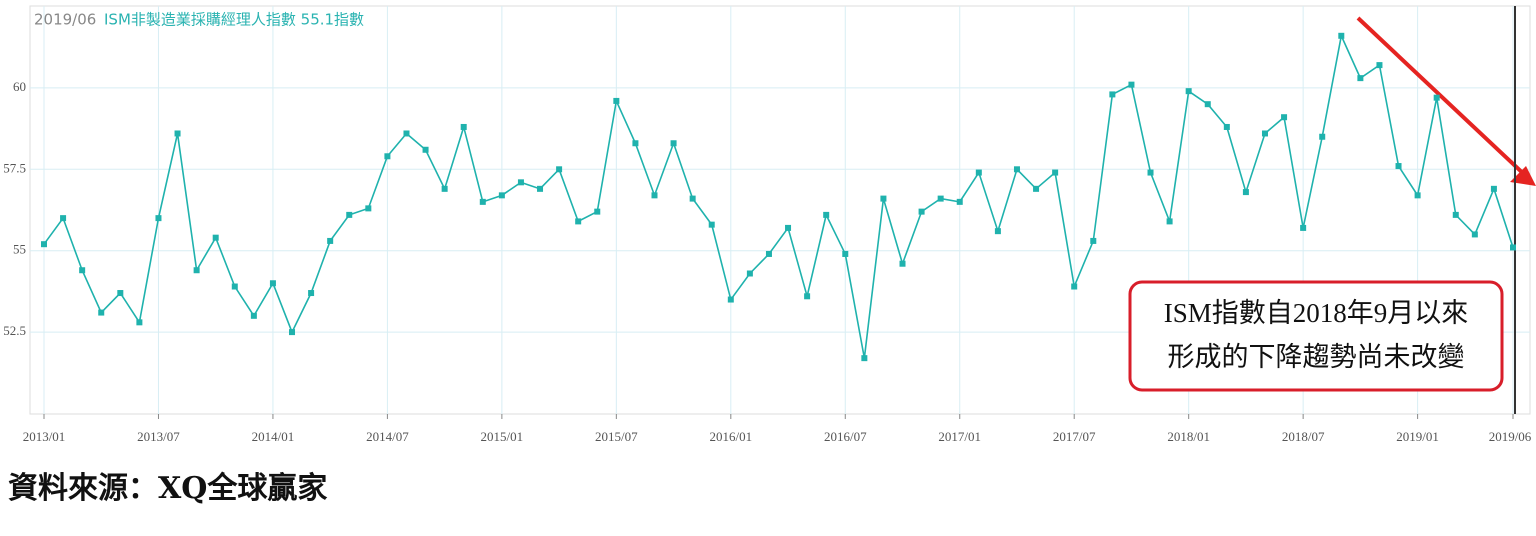 The width and height of the screenshot is (1536, 536). I want to click on x-tick-label: 2013/07, so click(158, 436).